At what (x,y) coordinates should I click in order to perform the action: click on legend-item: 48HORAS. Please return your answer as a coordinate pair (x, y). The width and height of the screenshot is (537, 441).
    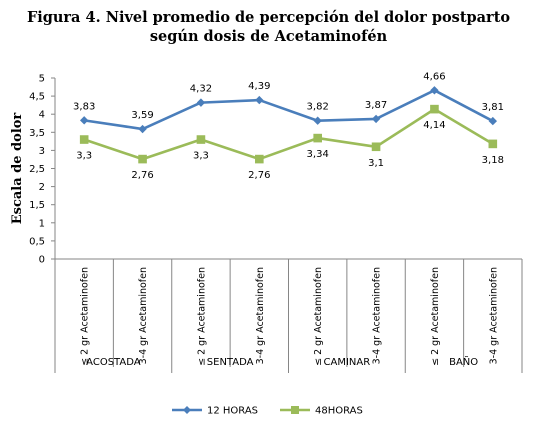
    Looking at the image, I should click on (321, 411).